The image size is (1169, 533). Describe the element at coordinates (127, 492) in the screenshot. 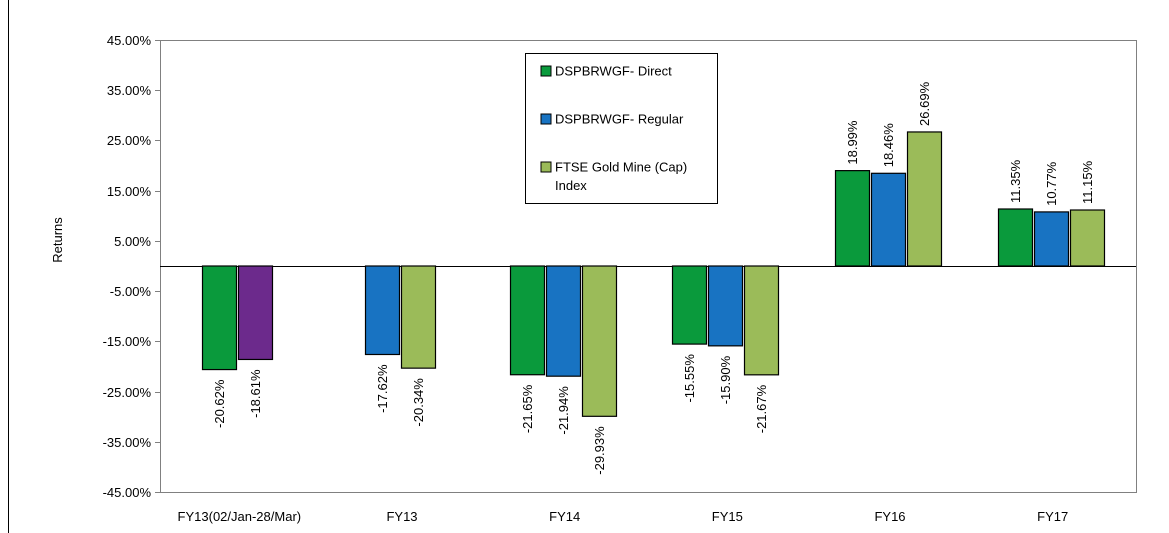

I see `y-tick-label: -45.00%` at that location.